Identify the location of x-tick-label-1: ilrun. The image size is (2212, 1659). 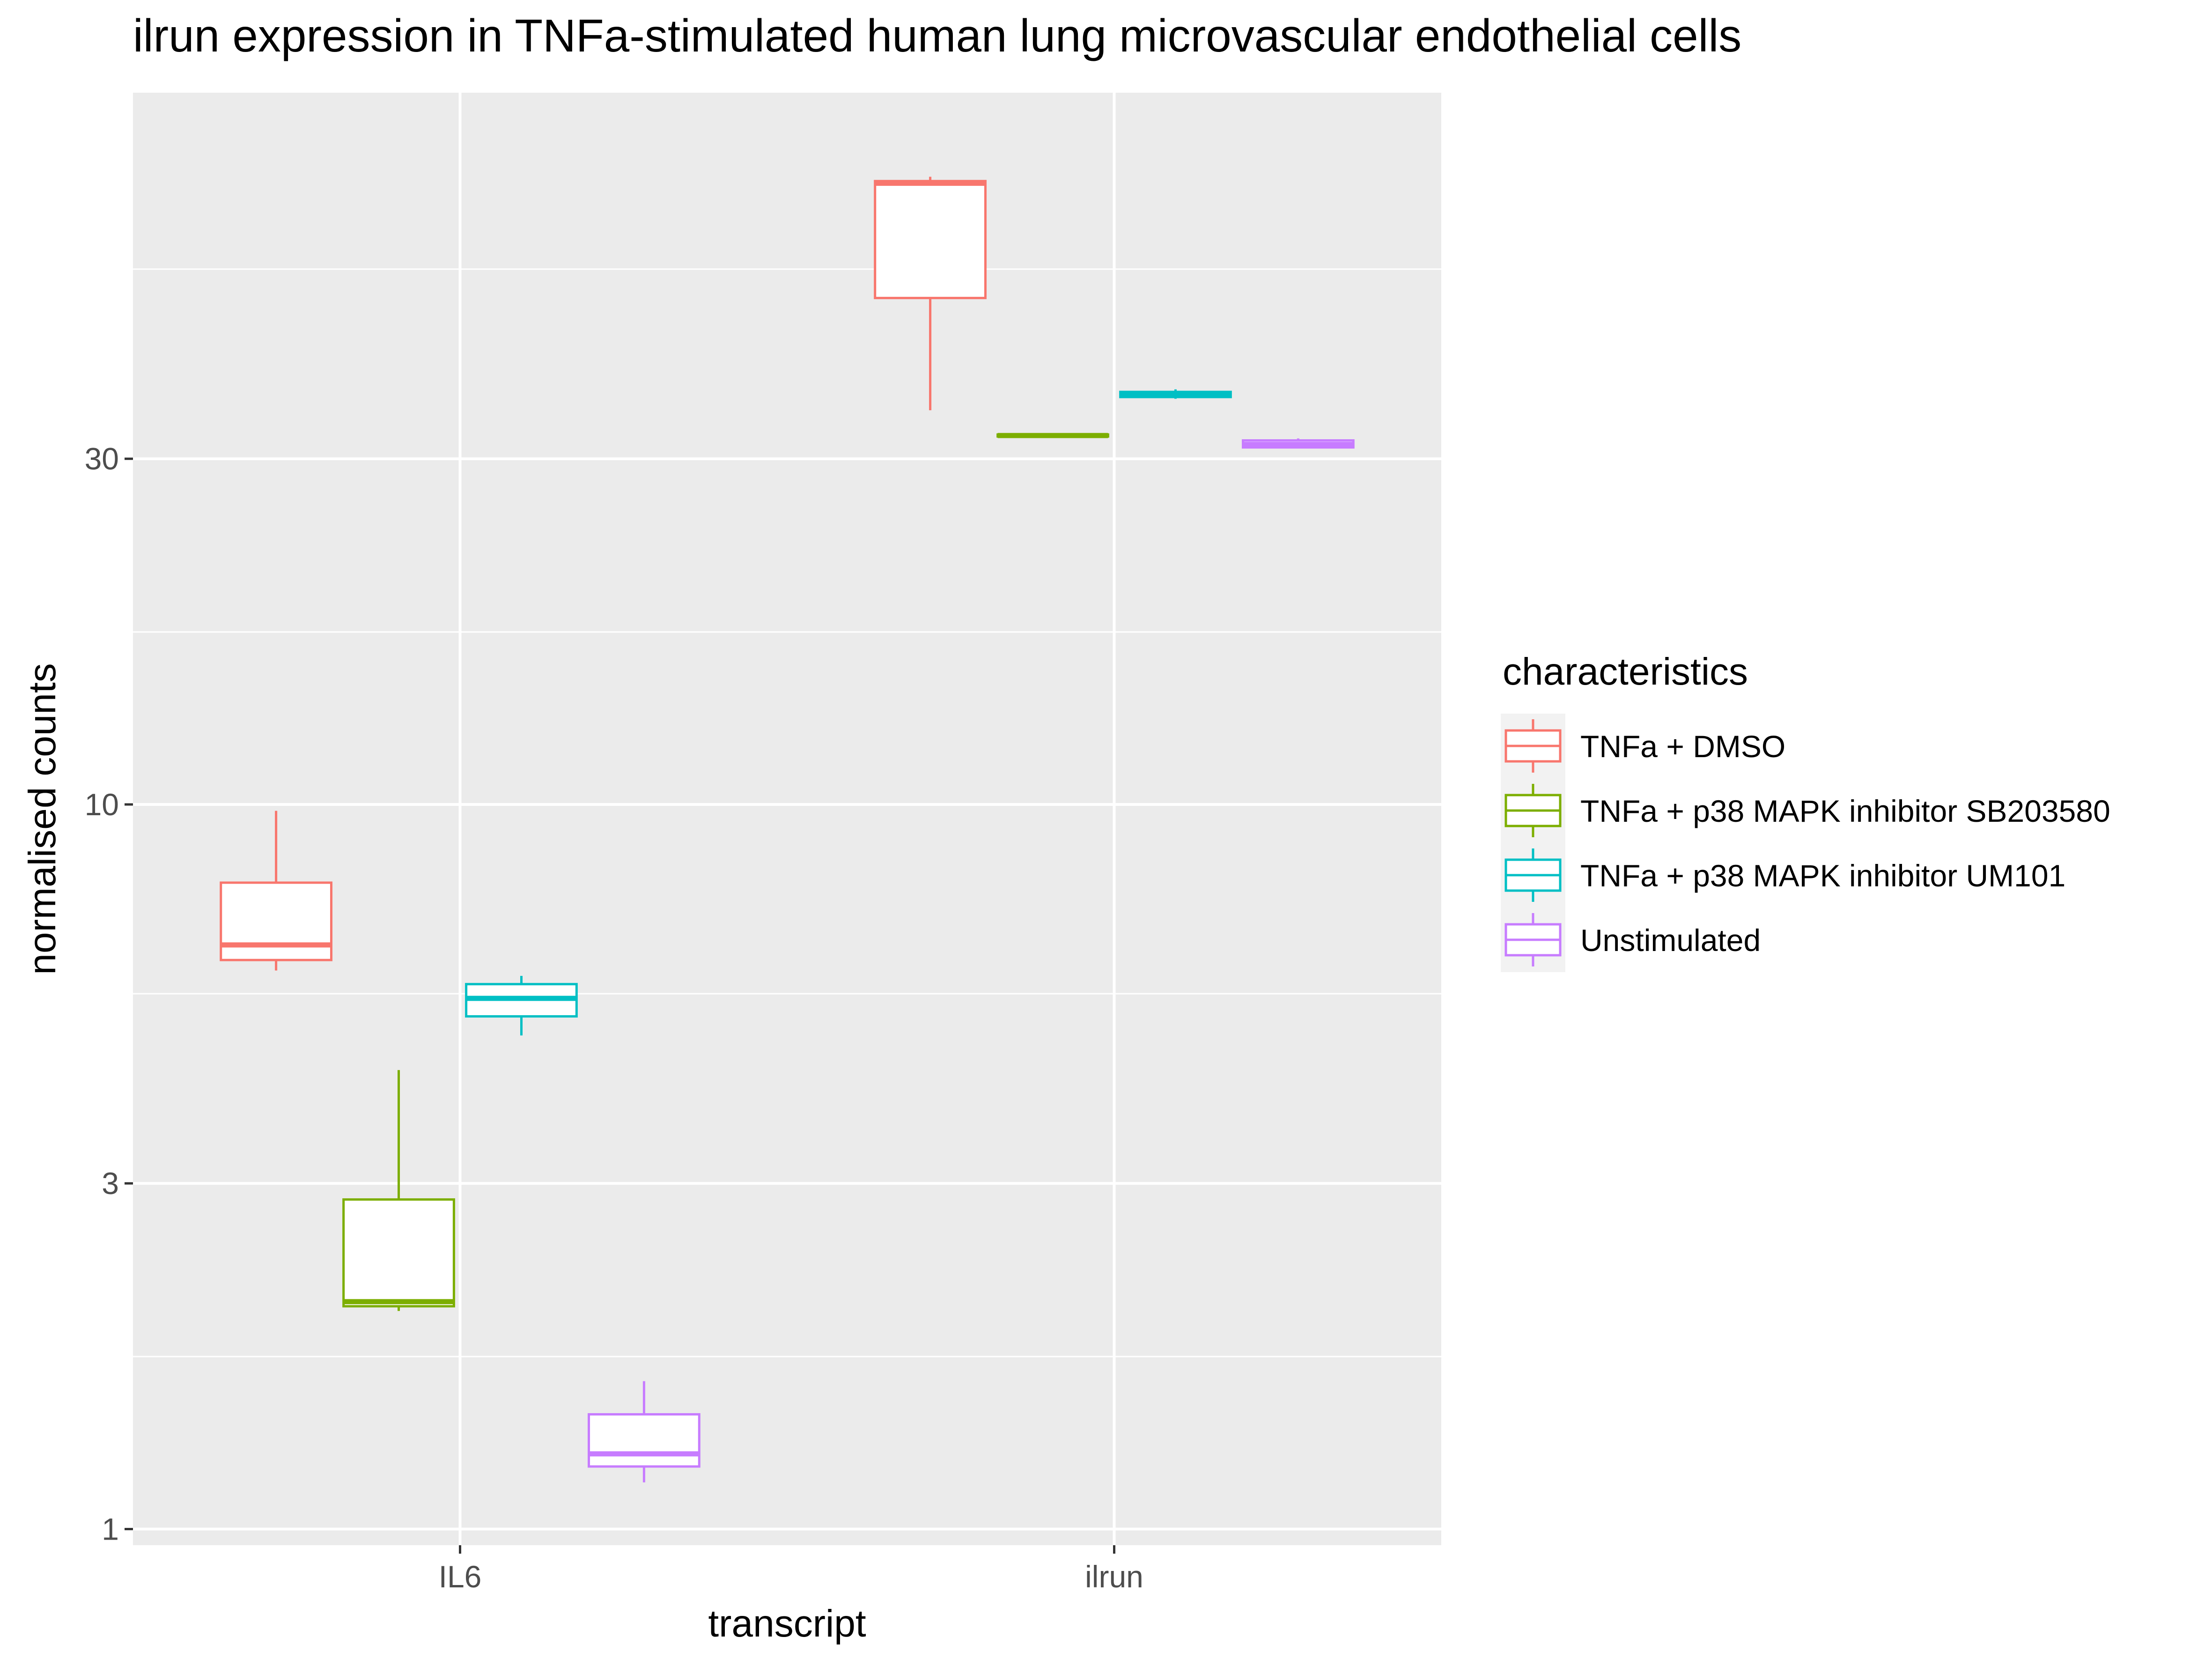
(1114, 1576).